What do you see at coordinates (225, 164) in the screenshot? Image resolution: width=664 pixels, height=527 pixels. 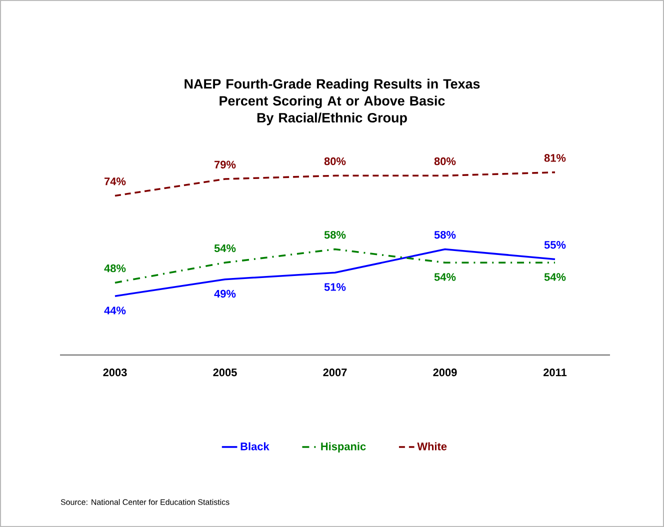 I see `data-label: 79%` at bounding box center [225, 164].